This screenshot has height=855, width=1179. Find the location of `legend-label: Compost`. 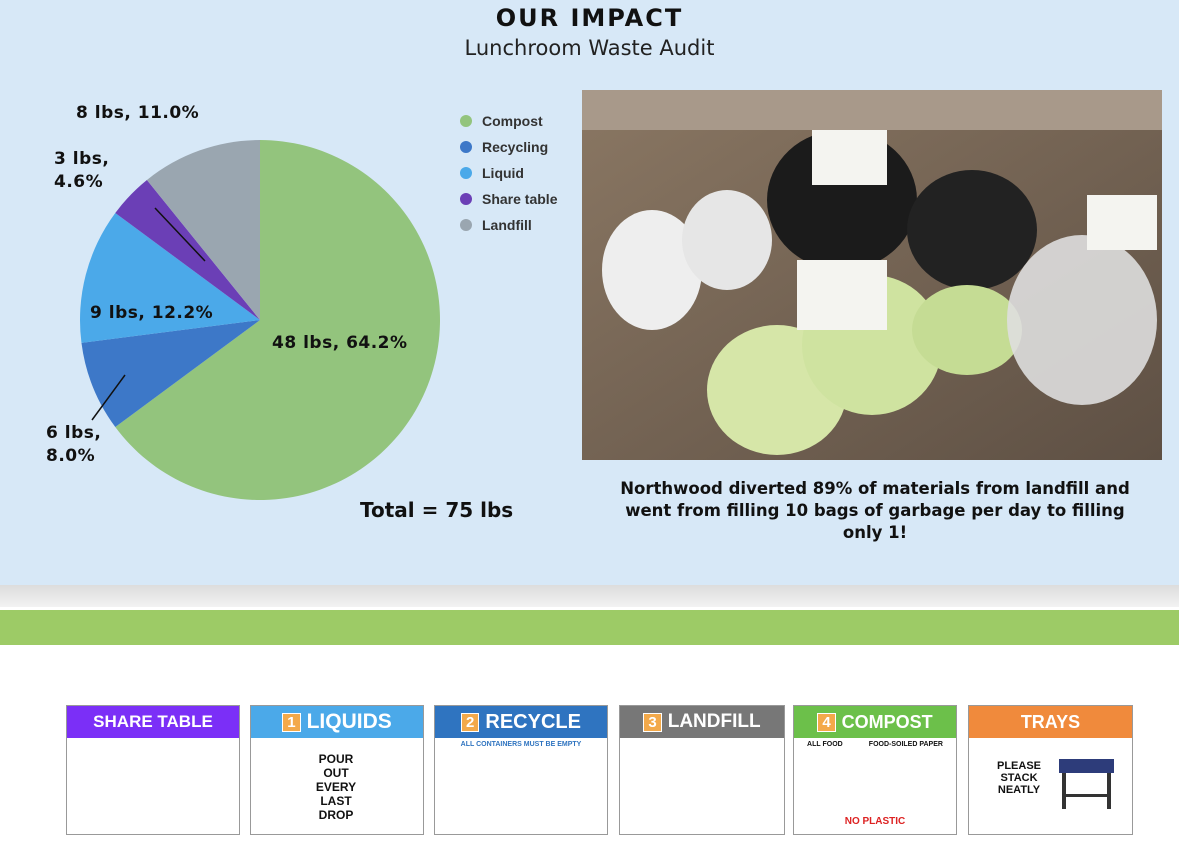

legend-label: Compost is located at coordinates (512, 121).